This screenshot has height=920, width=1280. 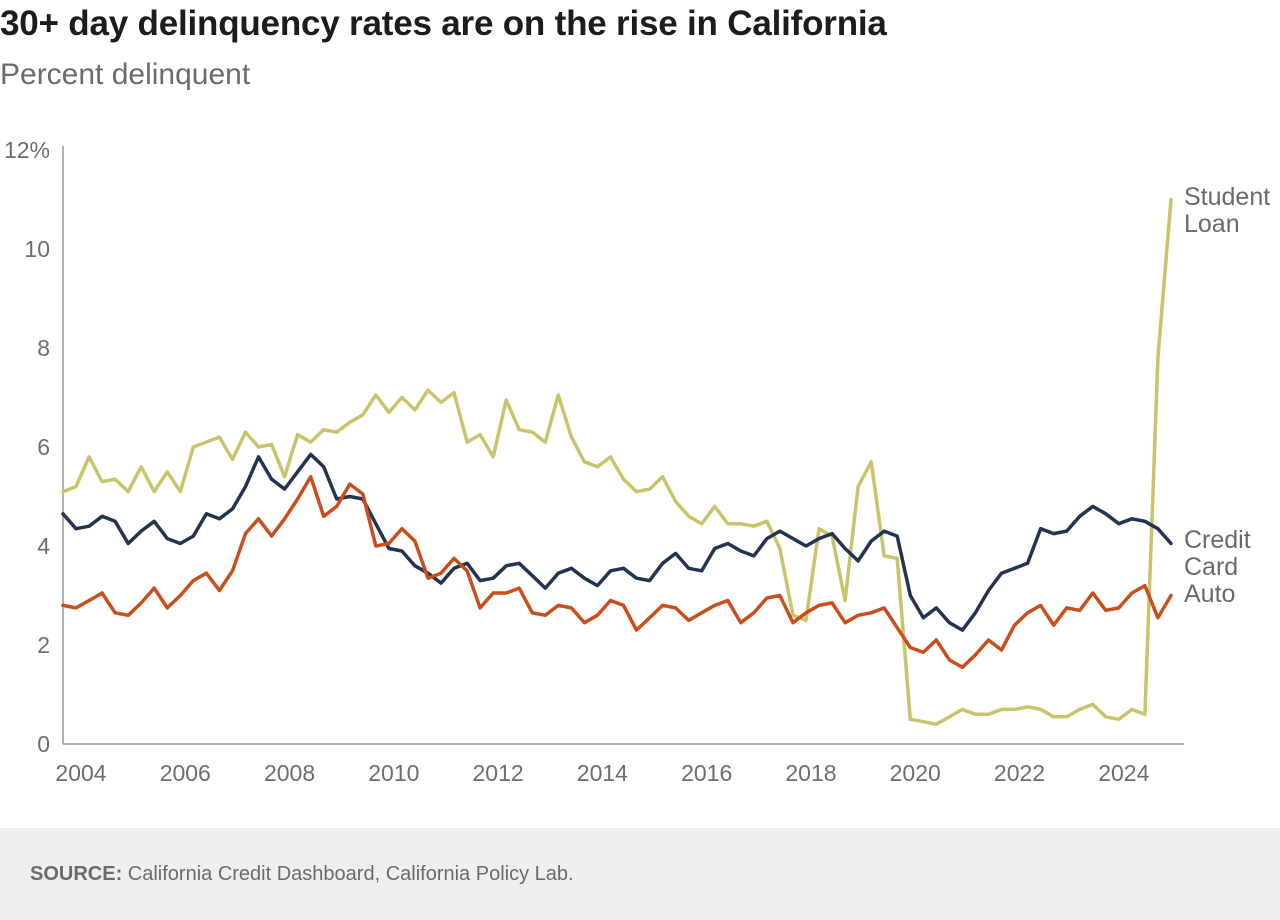 I want to click on x-tick-label: 2024, so click(x=1123, y=773).